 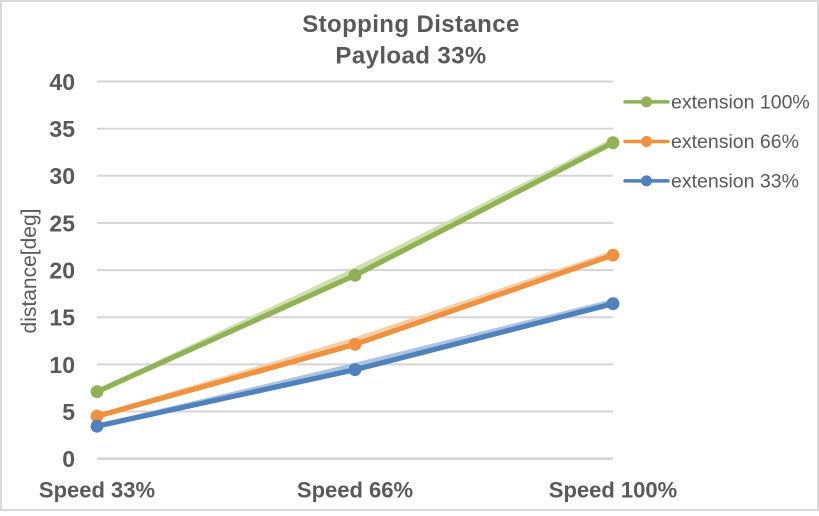 I want to click on svg-text: 10, so click(x=62, y=365).